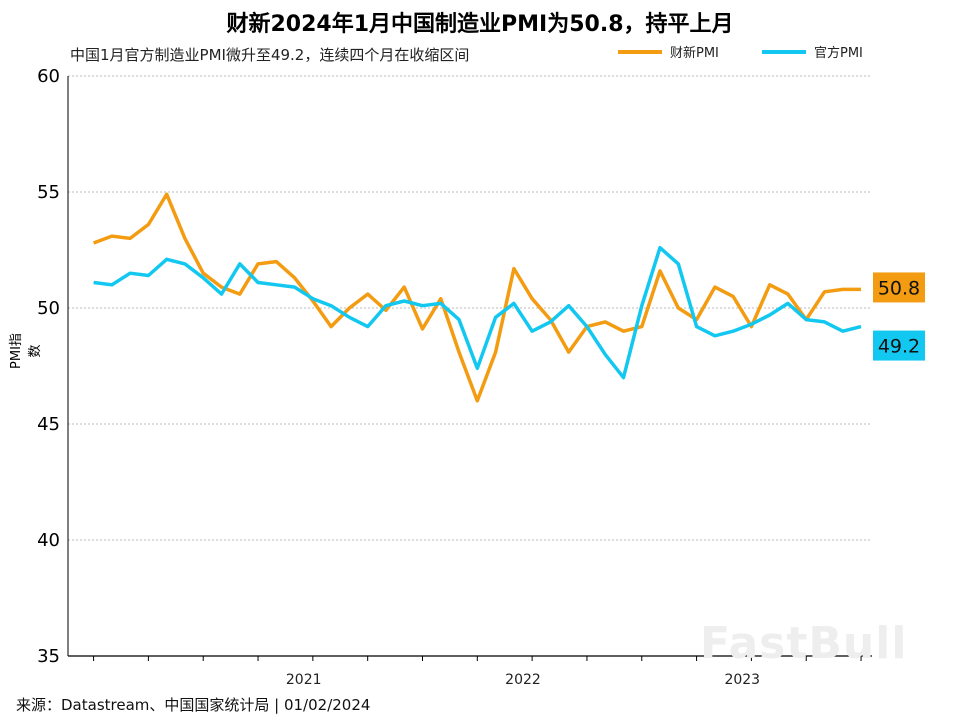 This screenshot has height=720, width=960. What do you see at coordinates (640, 51) in the screenshot?
I see `legend-swatch-caixin` at bounding box center [640, 51].